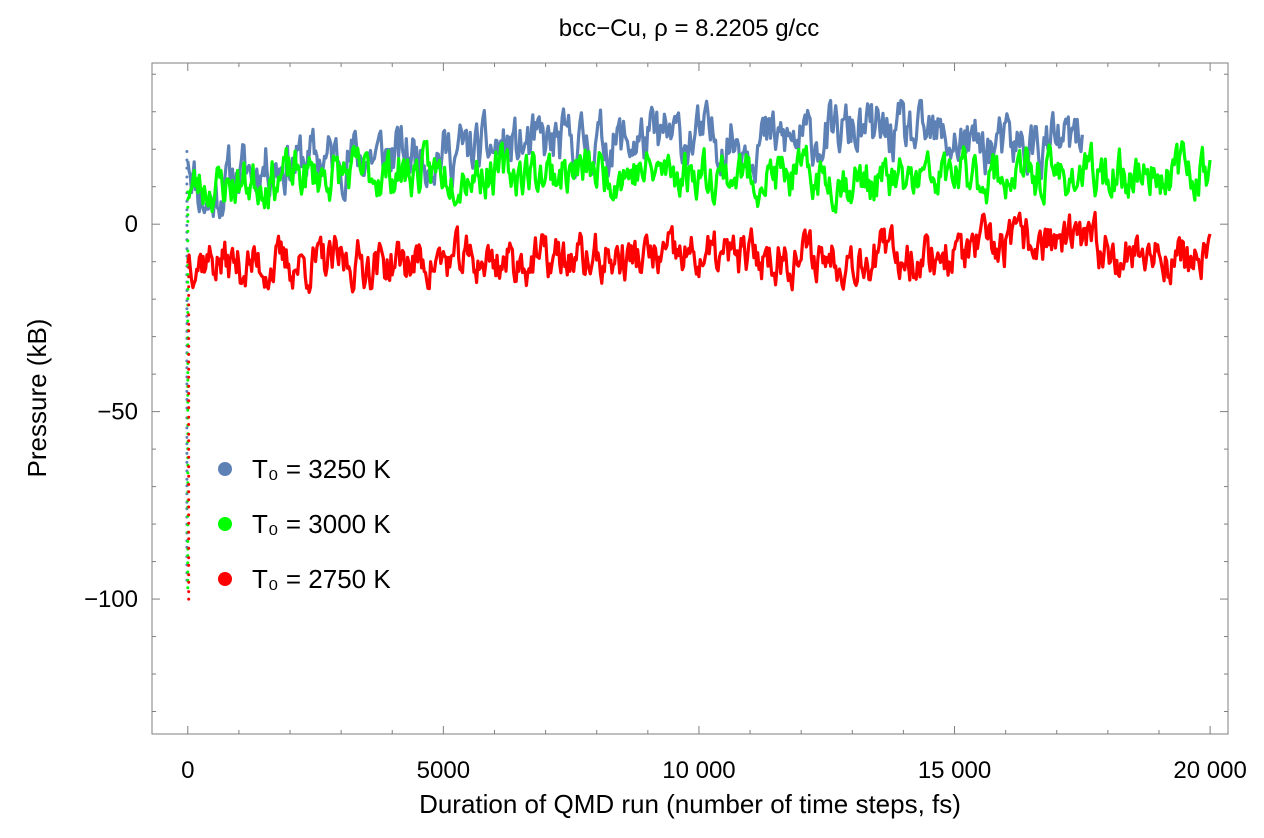  What do you see at coordinates (321, 469) in the screenshot?
I see `legend-label: T₀ = 3250 K` at bounding box center [321, 469].